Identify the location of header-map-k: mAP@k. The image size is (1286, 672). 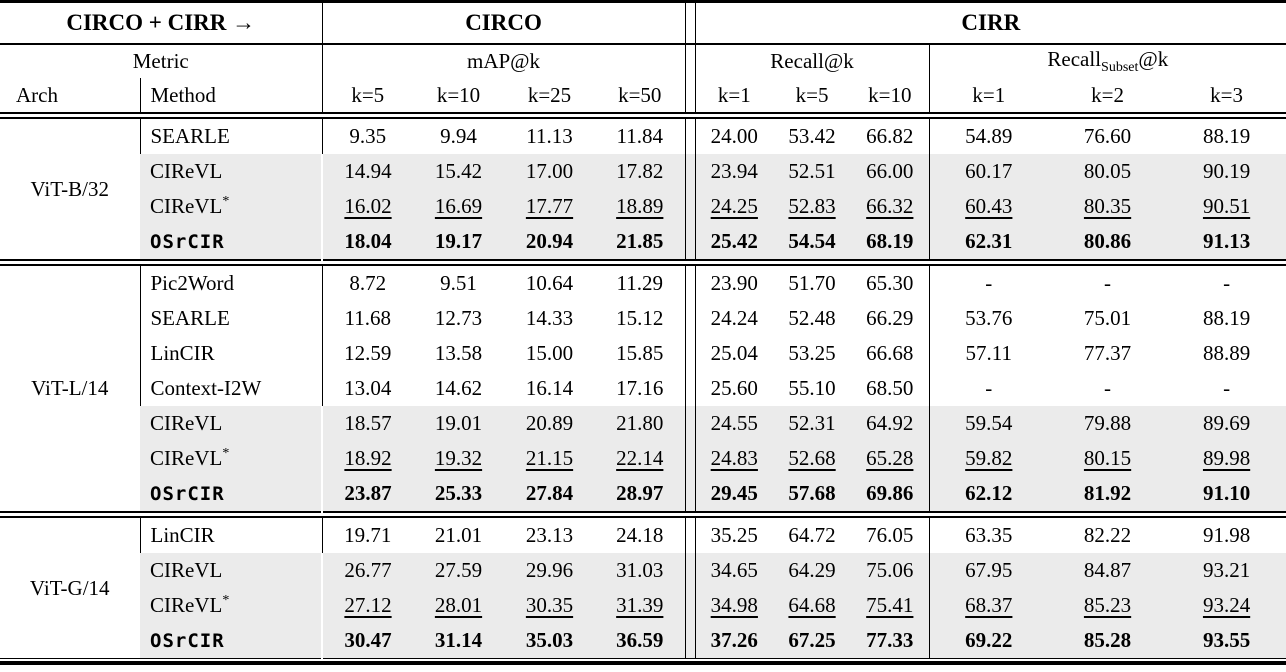
(504, 61).